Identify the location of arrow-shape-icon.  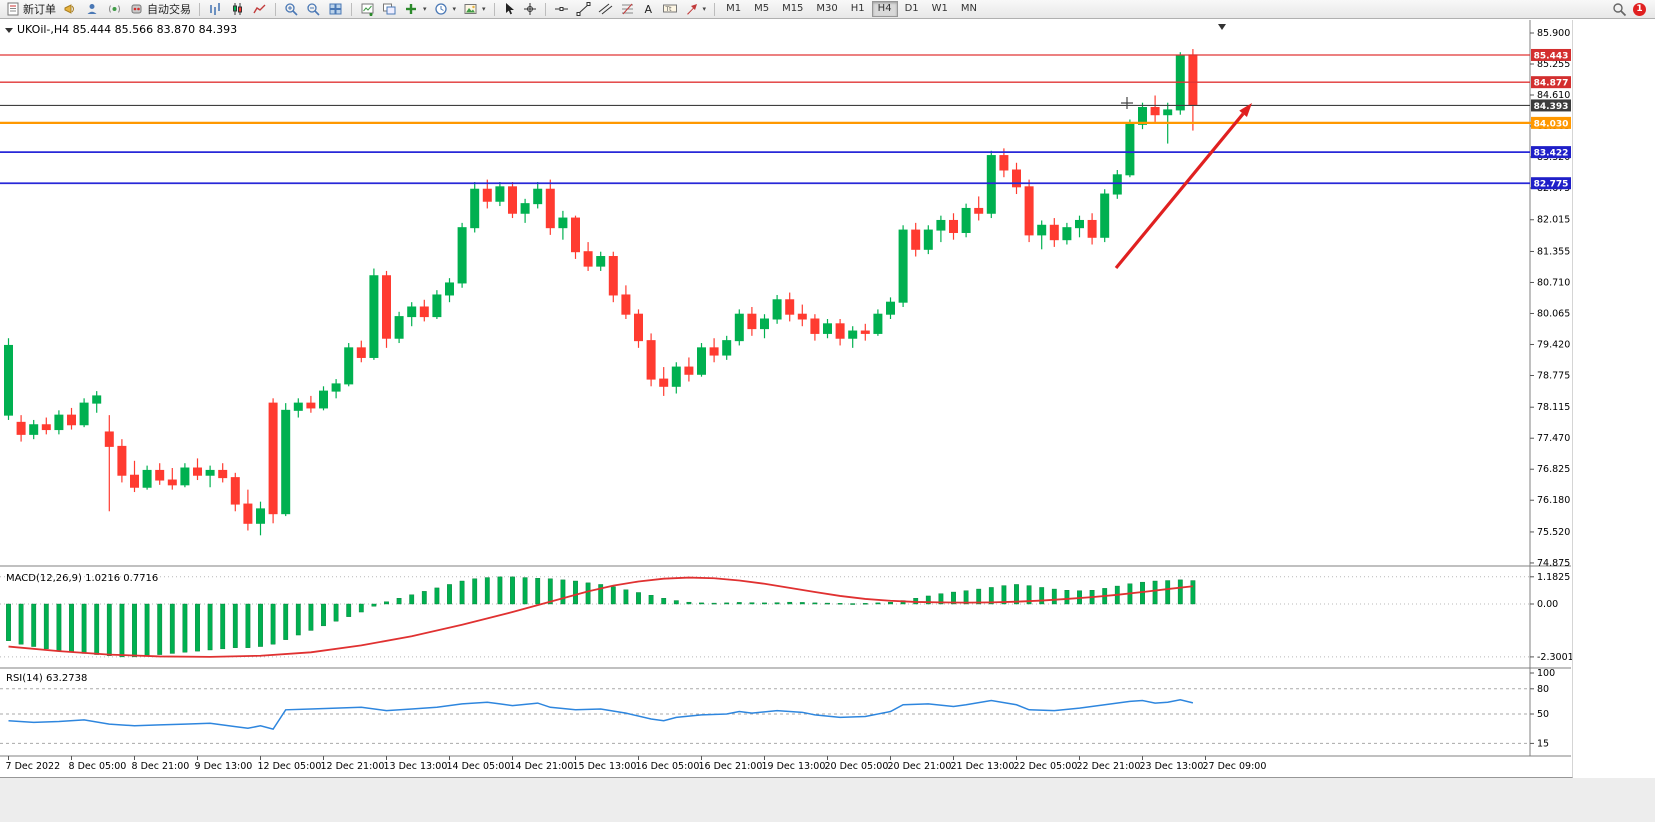
(691, 9).